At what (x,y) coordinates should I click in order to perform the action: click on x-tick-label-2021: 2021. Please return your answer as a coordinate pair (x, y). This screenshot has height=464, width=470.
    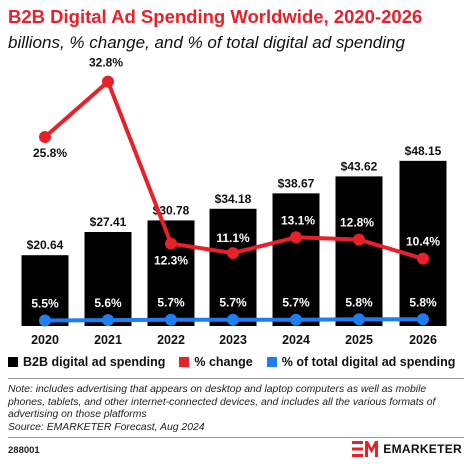
    Looking at the image, I should click on (108, 339).